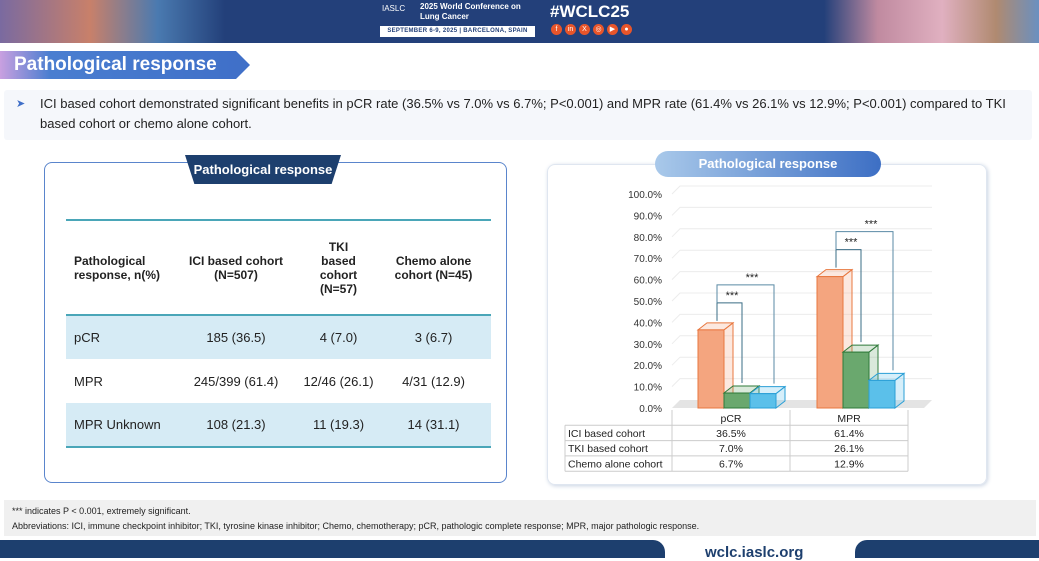 The height and width of the screenshot is (561, 1039). Describe the element at coordinates (606, 434) in the screenshot. I see `legend-entry: ICI based cohort` at that location.